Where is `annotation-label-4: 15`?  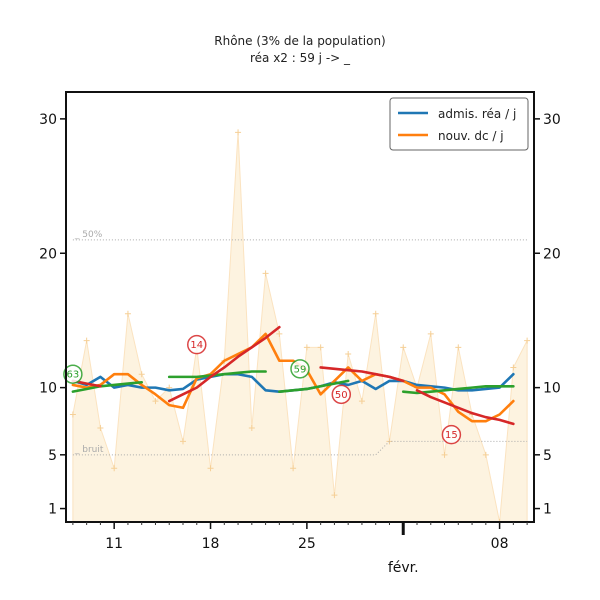
annotation-label-4: 15 is located at coordinates (451, 435).